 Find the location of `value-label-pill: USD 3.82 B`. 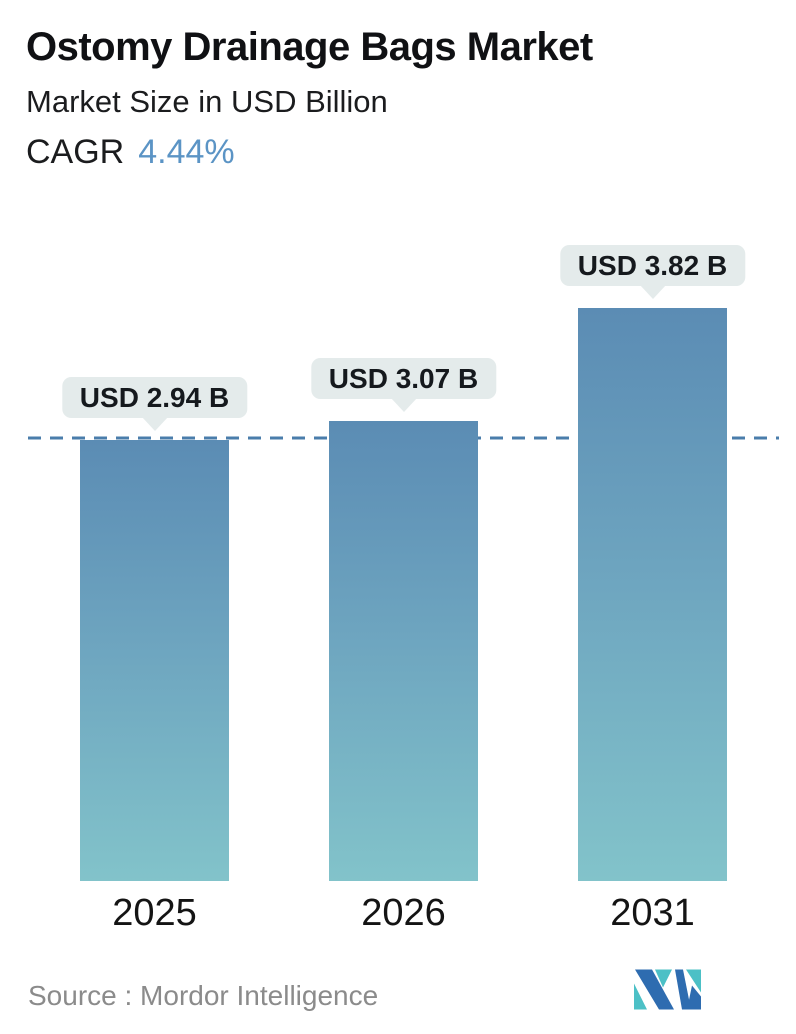

value-label-pill: USD 3.82 B is located at coordinates (652, 265).